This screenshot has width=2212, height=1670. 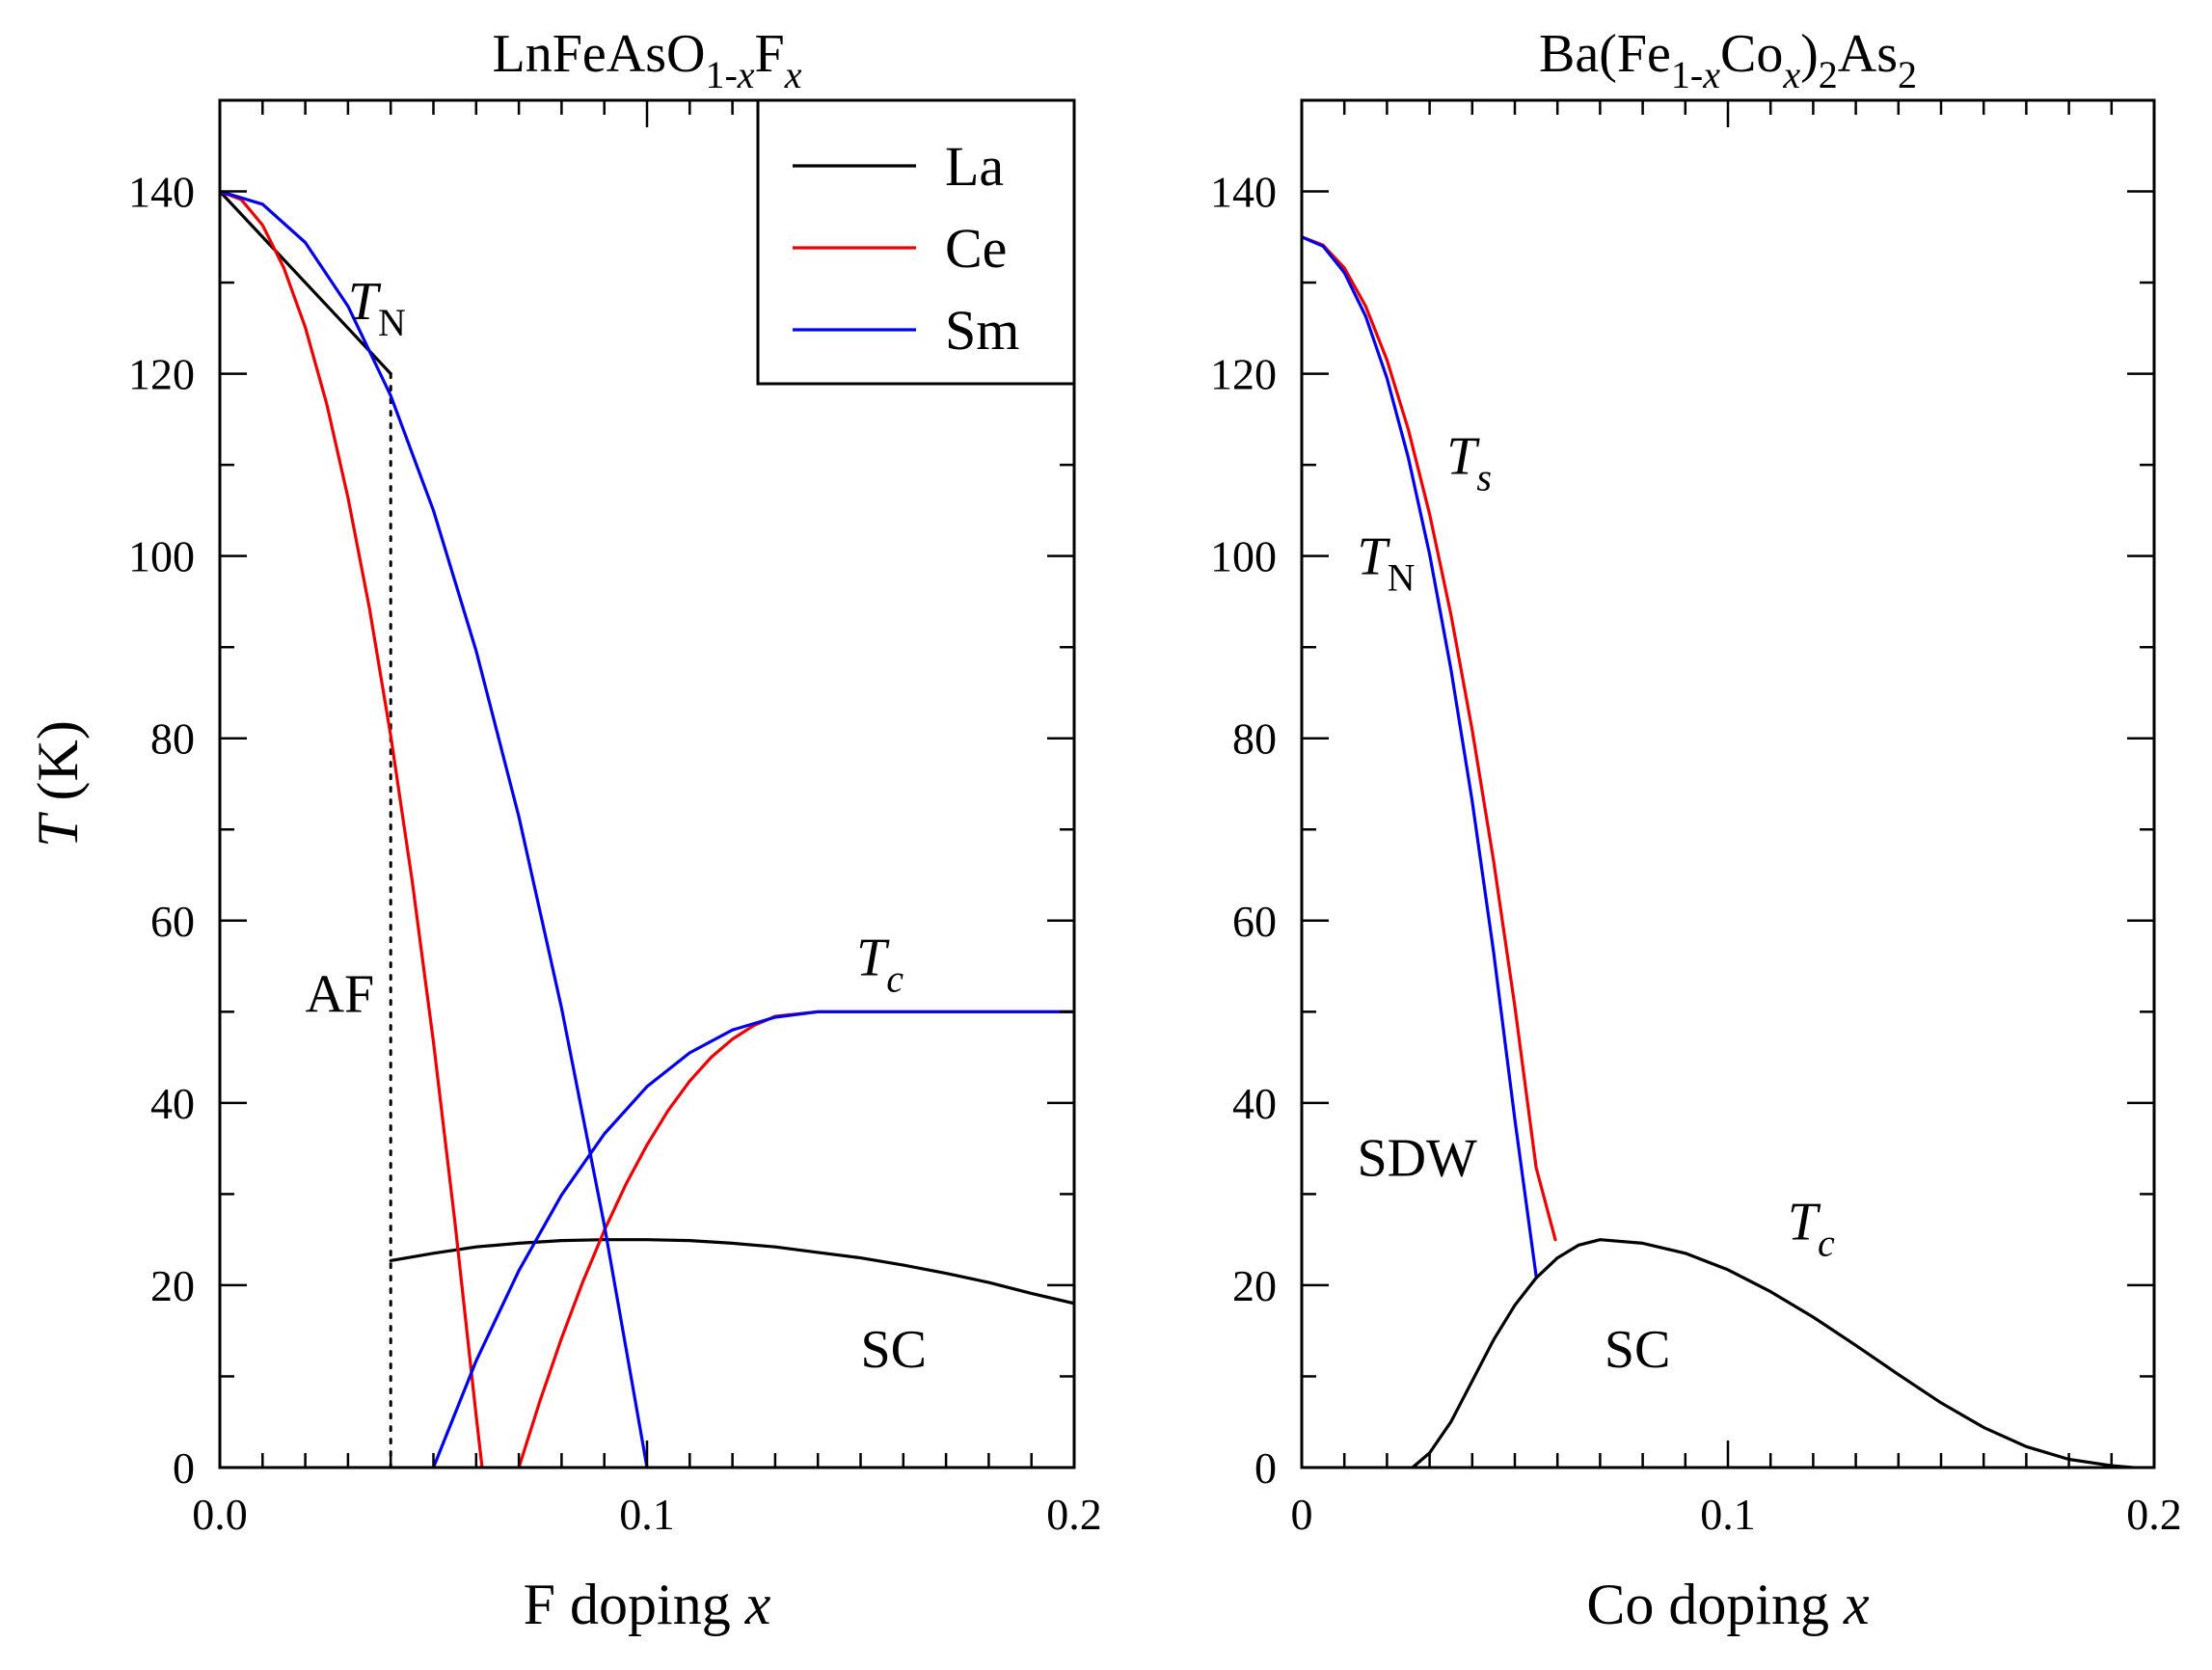 What do you see at coordinates (647, 1605) in the screenshot?
I see `x-axis-label: F doping x` at bounding box center [647, 1605].